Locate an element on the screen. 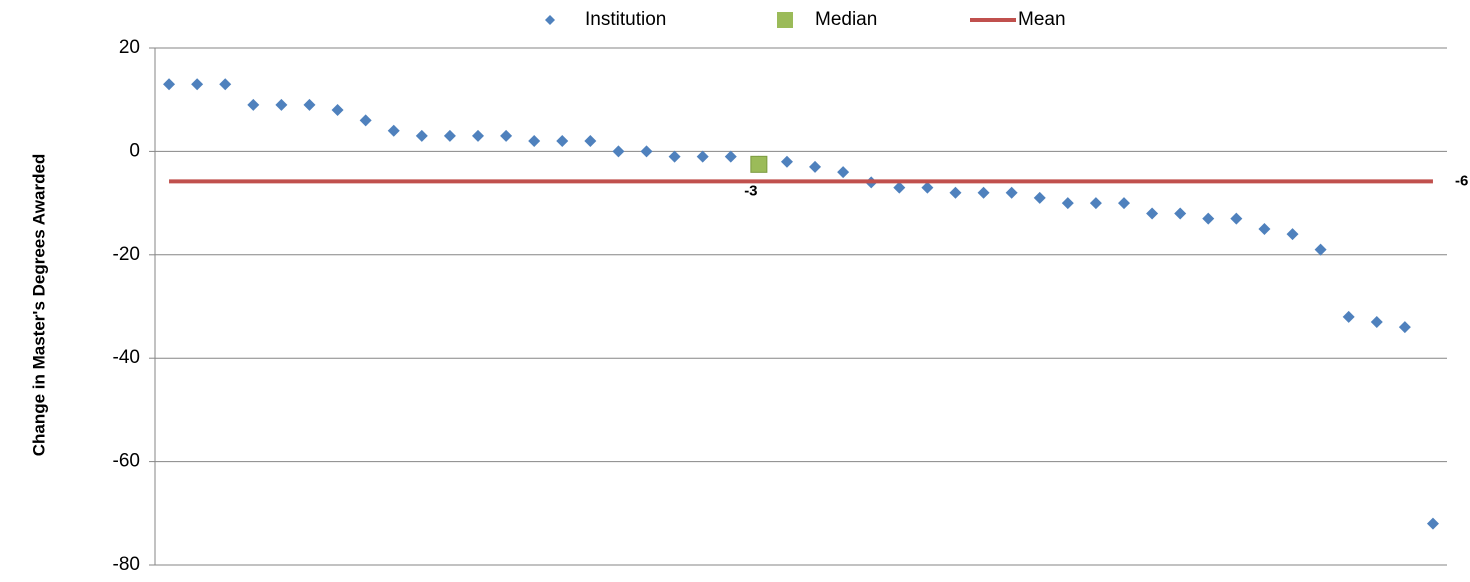 This screenshot has width=1470, height=582. legend-label: Mean is located at coordinates (1042, 19).